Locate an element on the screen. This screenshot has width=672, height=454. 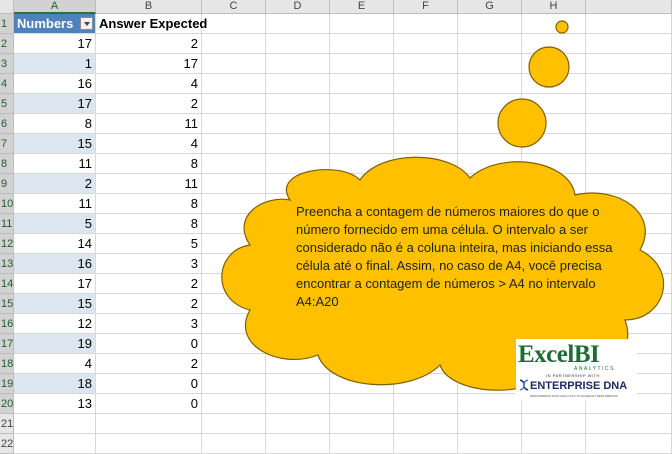
row-header-15: 15 is located at coordinates (7, 304).